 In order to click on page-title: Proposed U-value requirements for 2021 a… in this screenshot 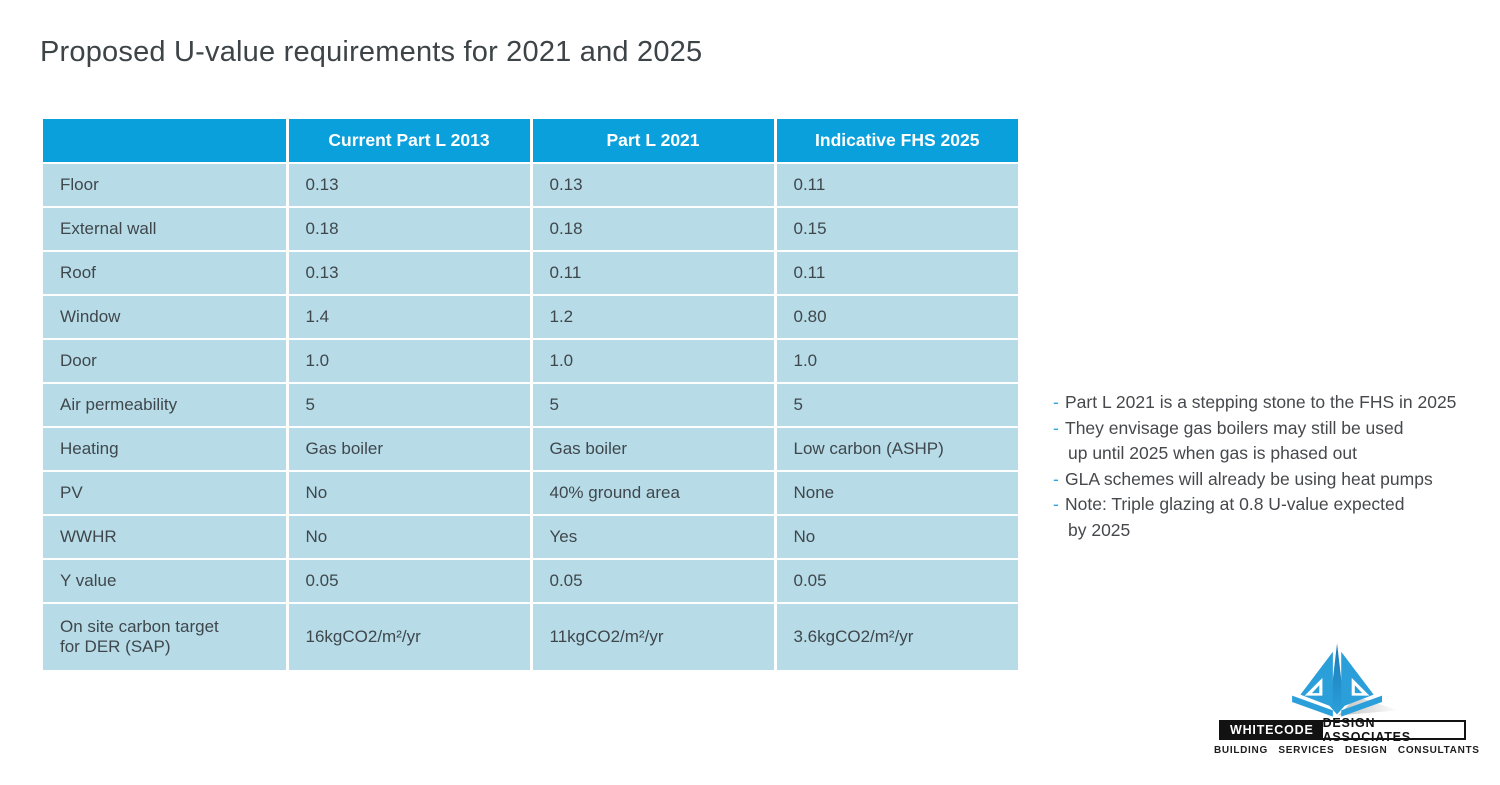, I will do `click(371, 52)`.